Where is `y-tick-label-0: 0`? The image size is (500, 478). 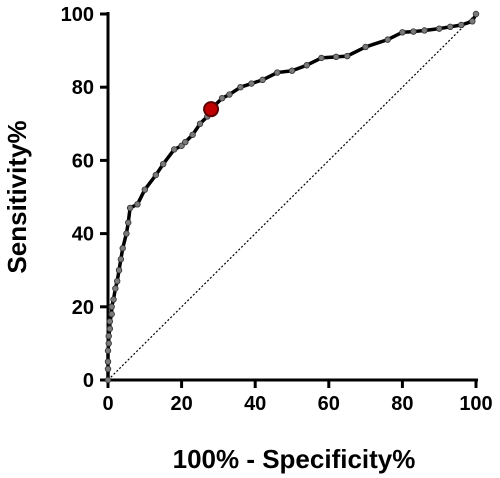
y-tick-label-0: 0 is located at coordinates (88, 381).